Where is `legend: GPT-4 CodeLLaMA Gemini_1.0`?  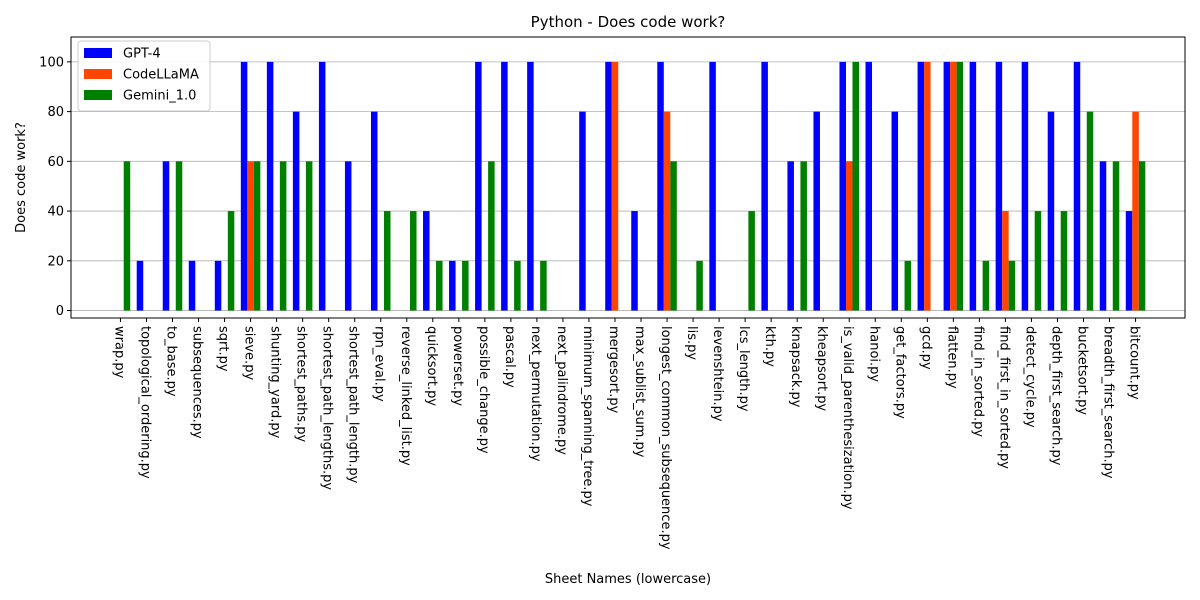 legend: GPT-4 CodeLLaMA Gemini_1.0 is located at coordinates (144, 76).